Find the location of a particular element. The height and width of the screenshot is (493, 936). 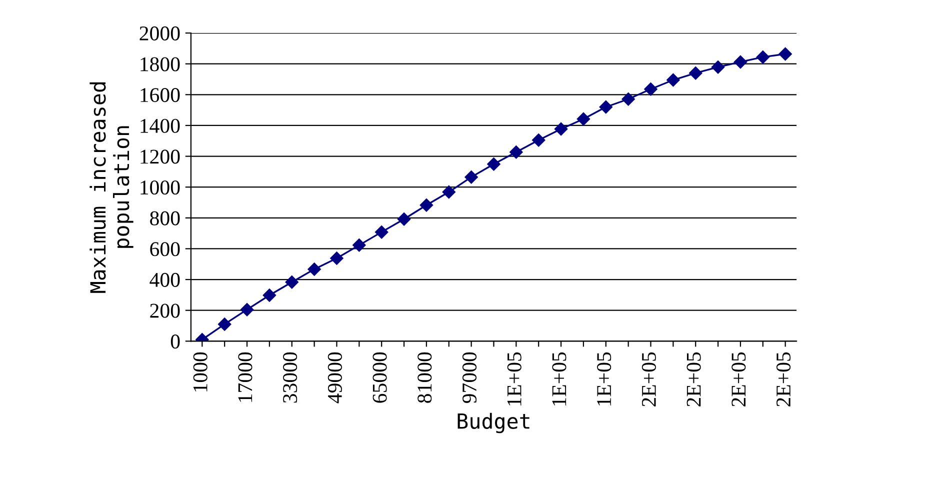

y-tick-label: 0 is located at coordinates (175, 341).